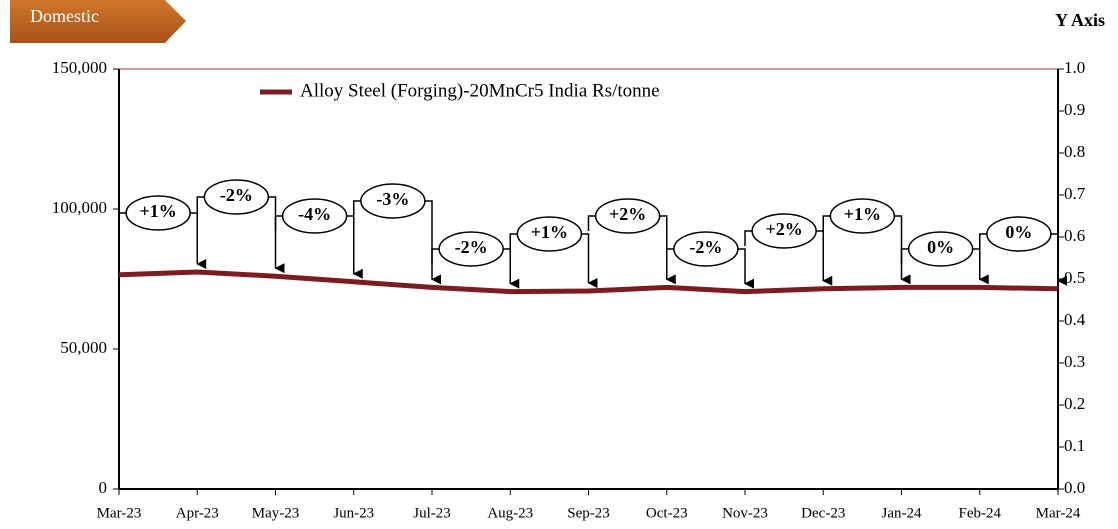 The width and height of the screenshot is (1118, 529). Describe the element at coordinates (276, 513) in the screenshot. I see `x-tick-label: May-23` at that location.